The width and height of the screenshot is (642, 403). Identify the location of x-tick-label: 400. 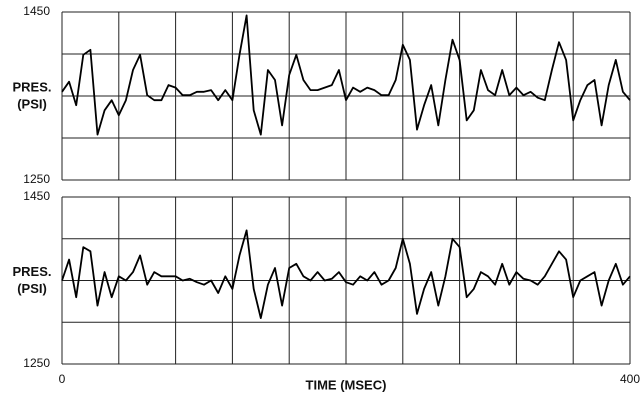
(630, 379).